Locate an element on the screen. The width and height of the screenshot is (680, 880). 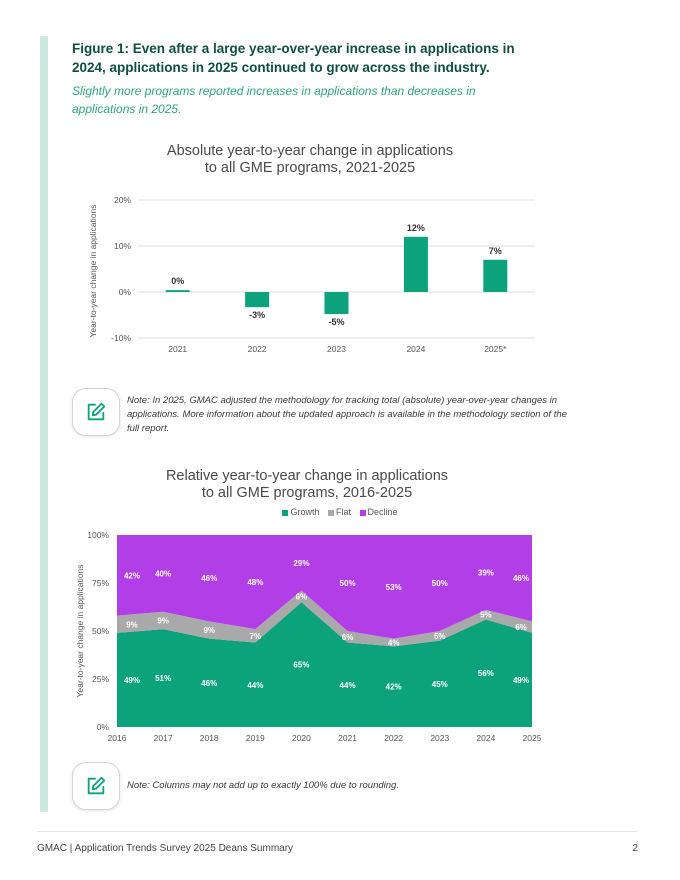
area-decline is located at coordinates (324, 587).